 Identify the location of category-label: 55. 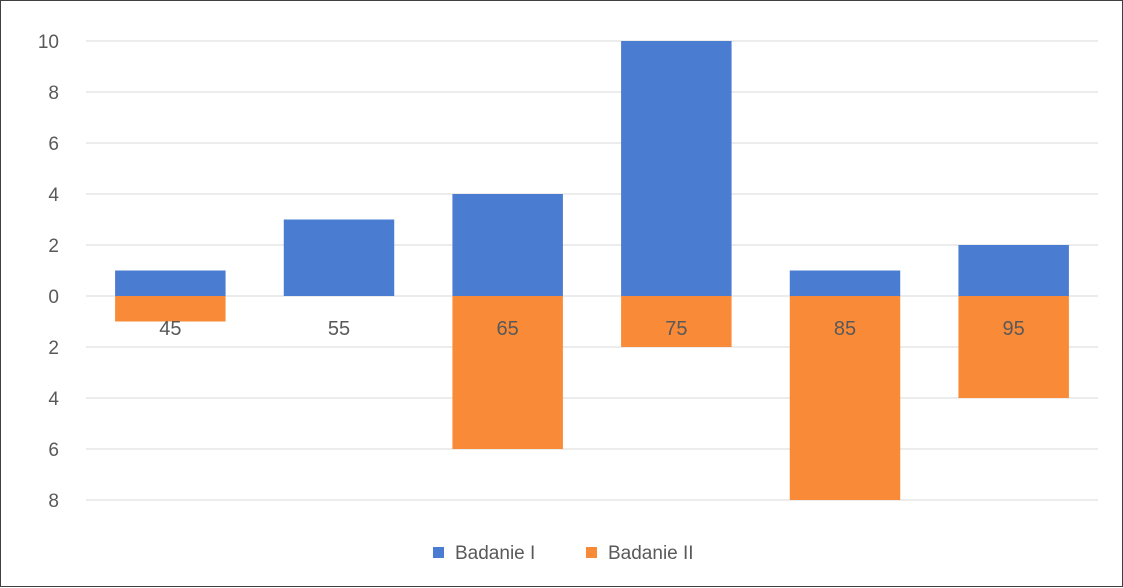
(339, 329).